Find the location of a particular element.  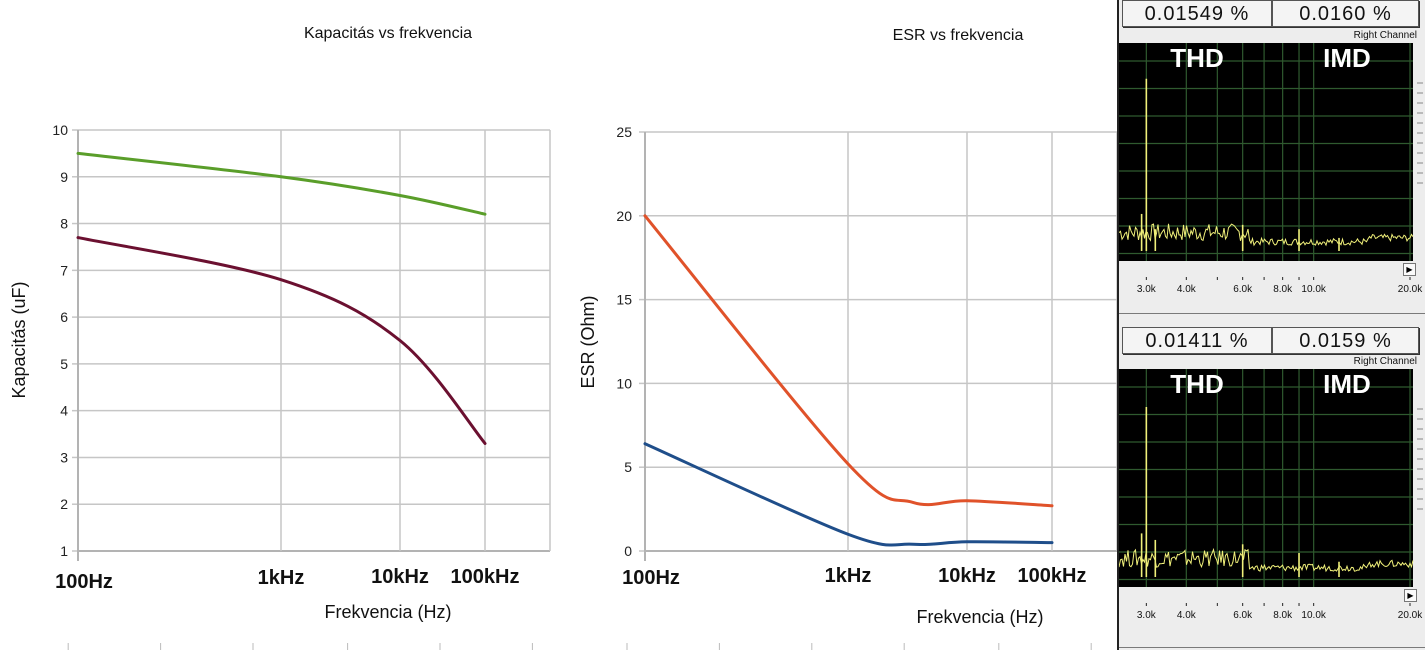

thd-readout: 0.01549 % is located at coordinates (1197, 13).